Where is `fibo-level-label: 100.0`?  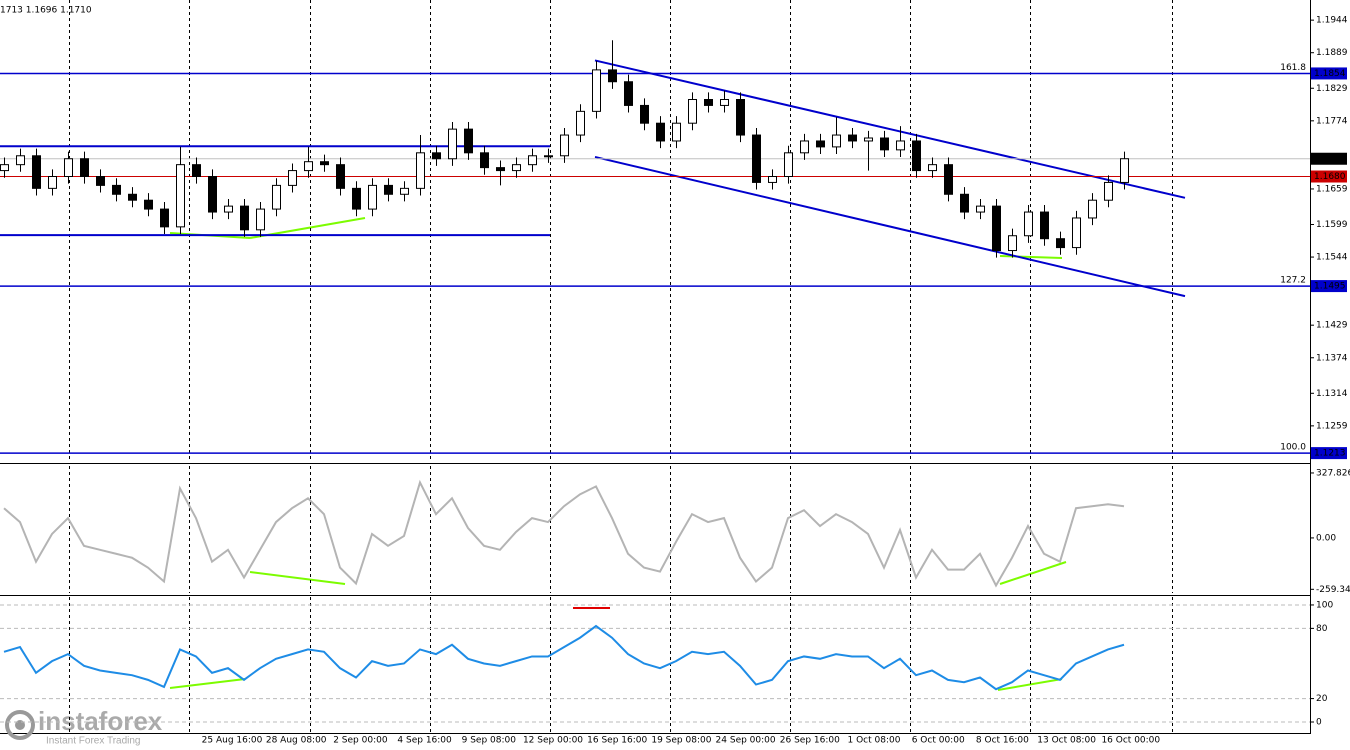 fibo-level-label: 100.0 is located at coordinates (1293, 448).